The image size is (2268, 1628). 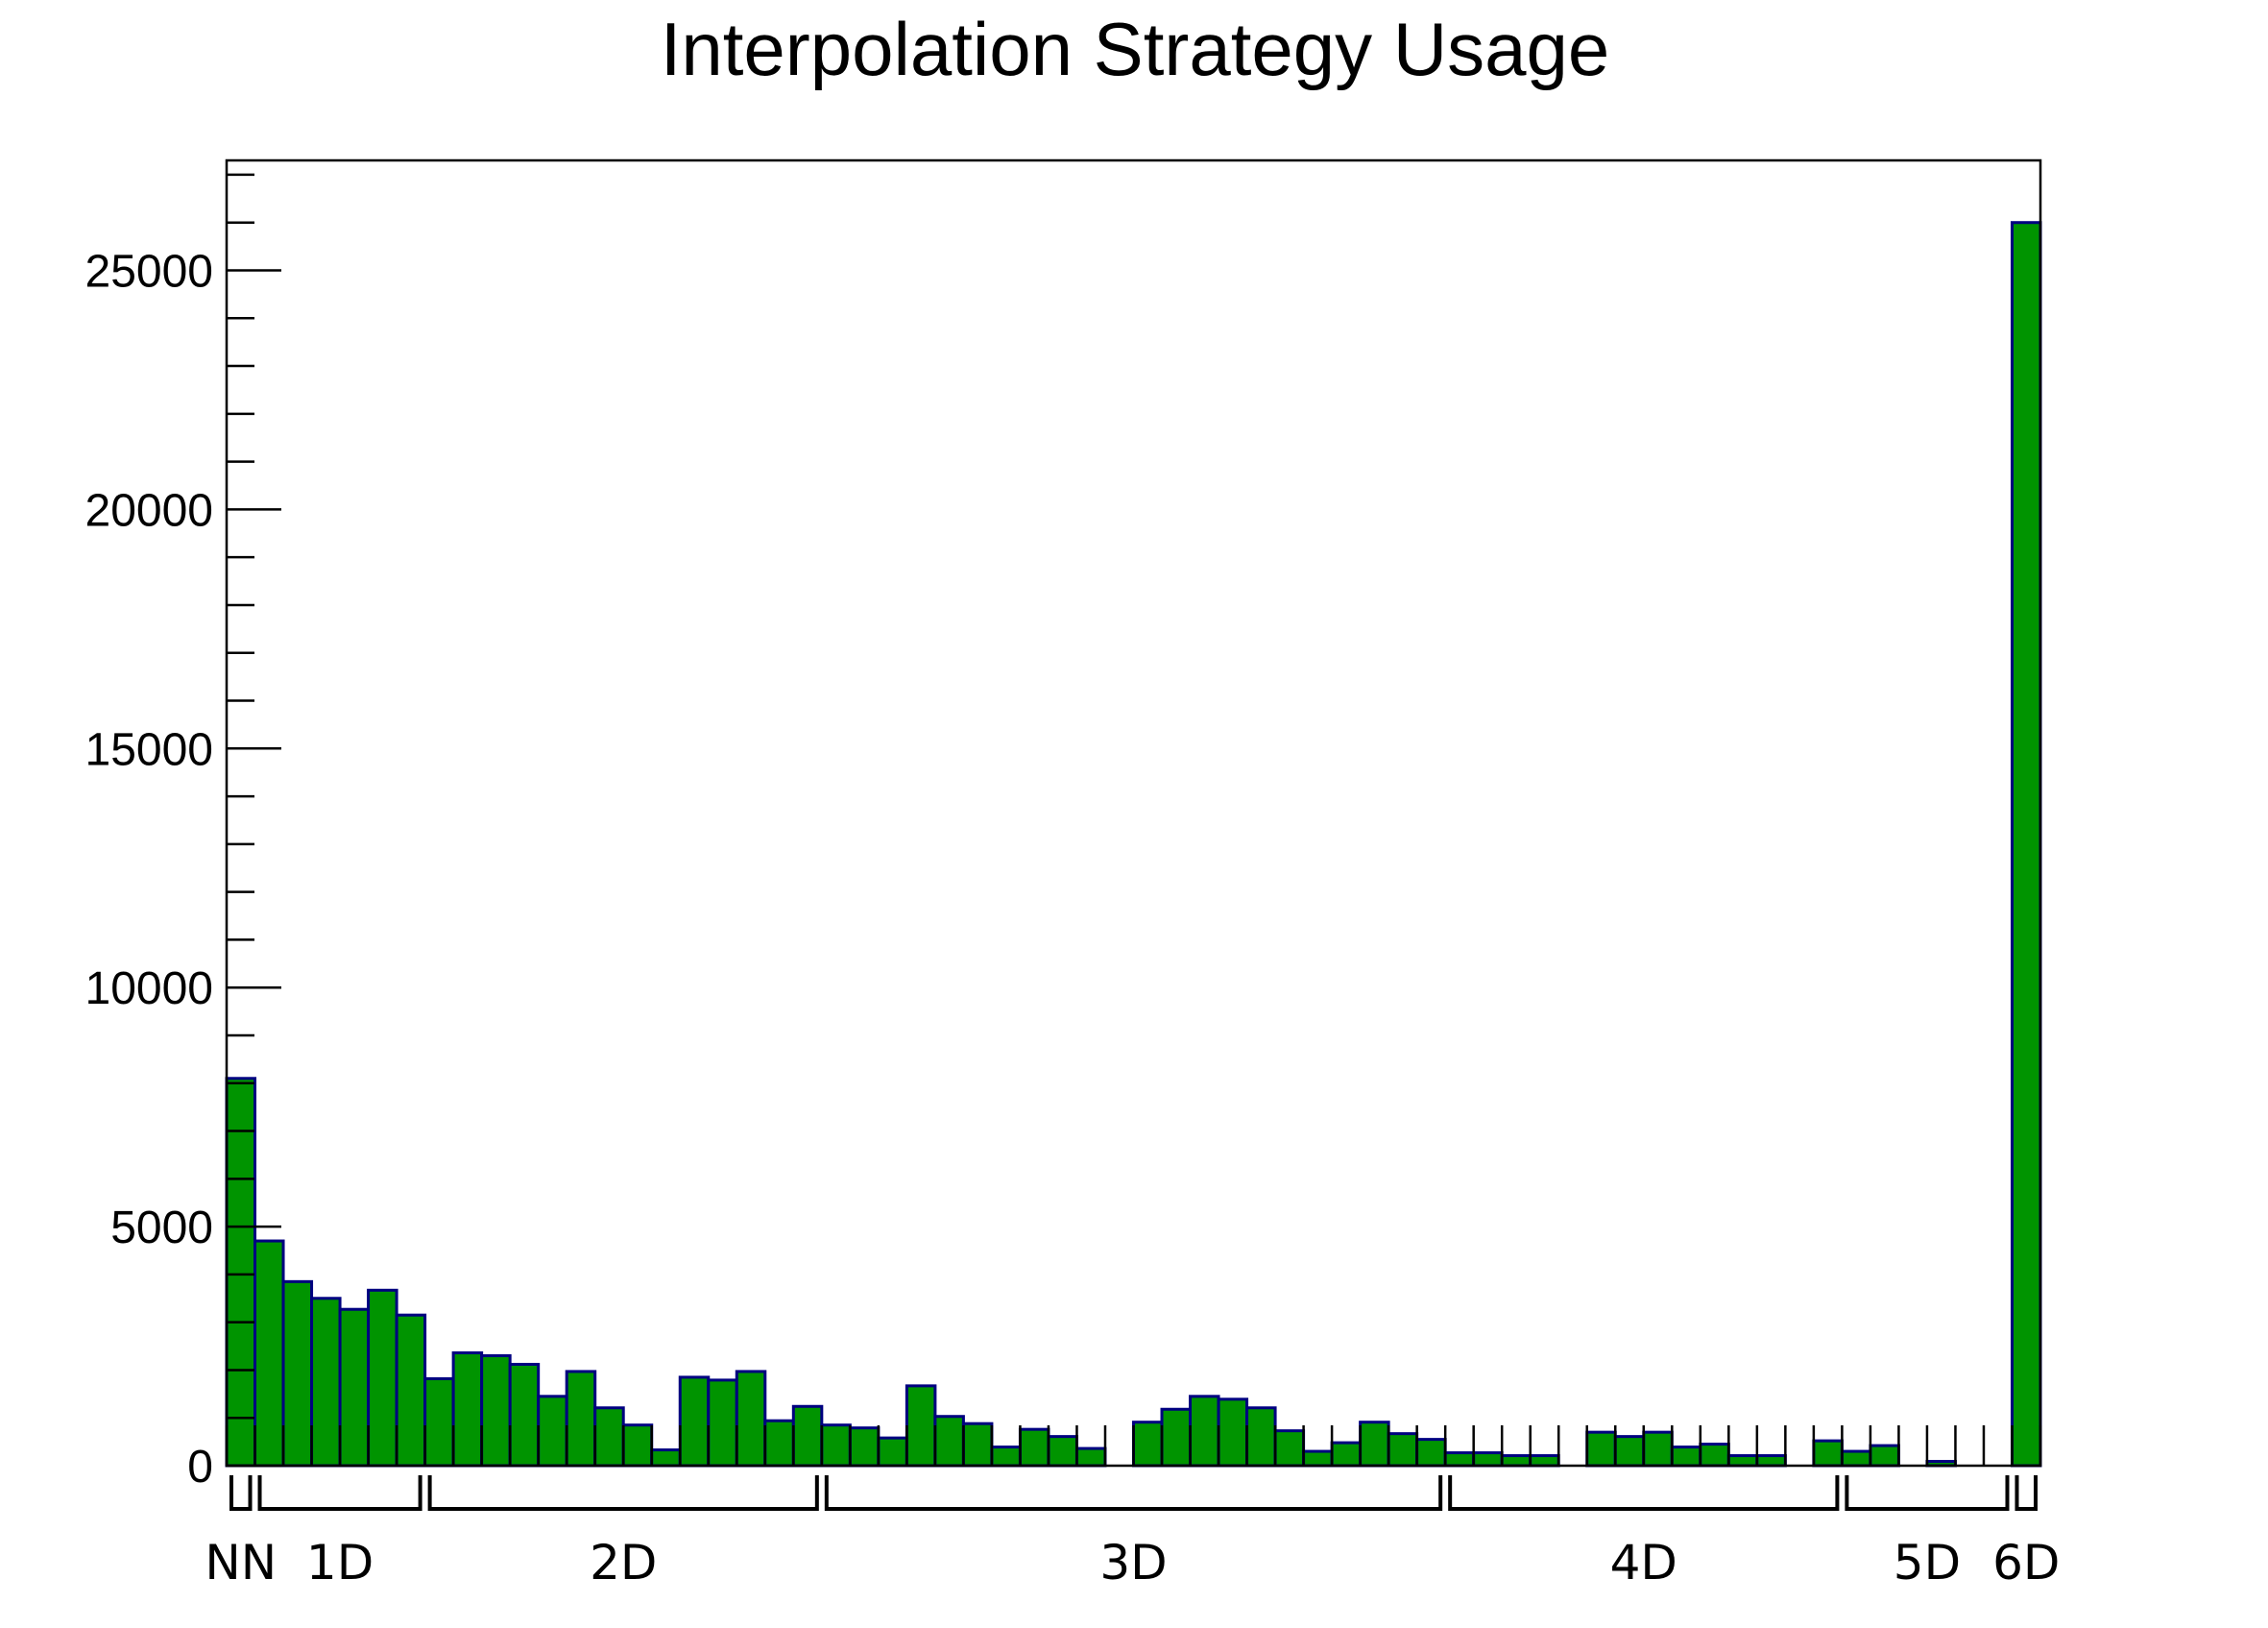 What do you see at coordinates (1133, 1563) in the screenshot?
I see `group-label: 3D` at bounding box center [1133, 1563].